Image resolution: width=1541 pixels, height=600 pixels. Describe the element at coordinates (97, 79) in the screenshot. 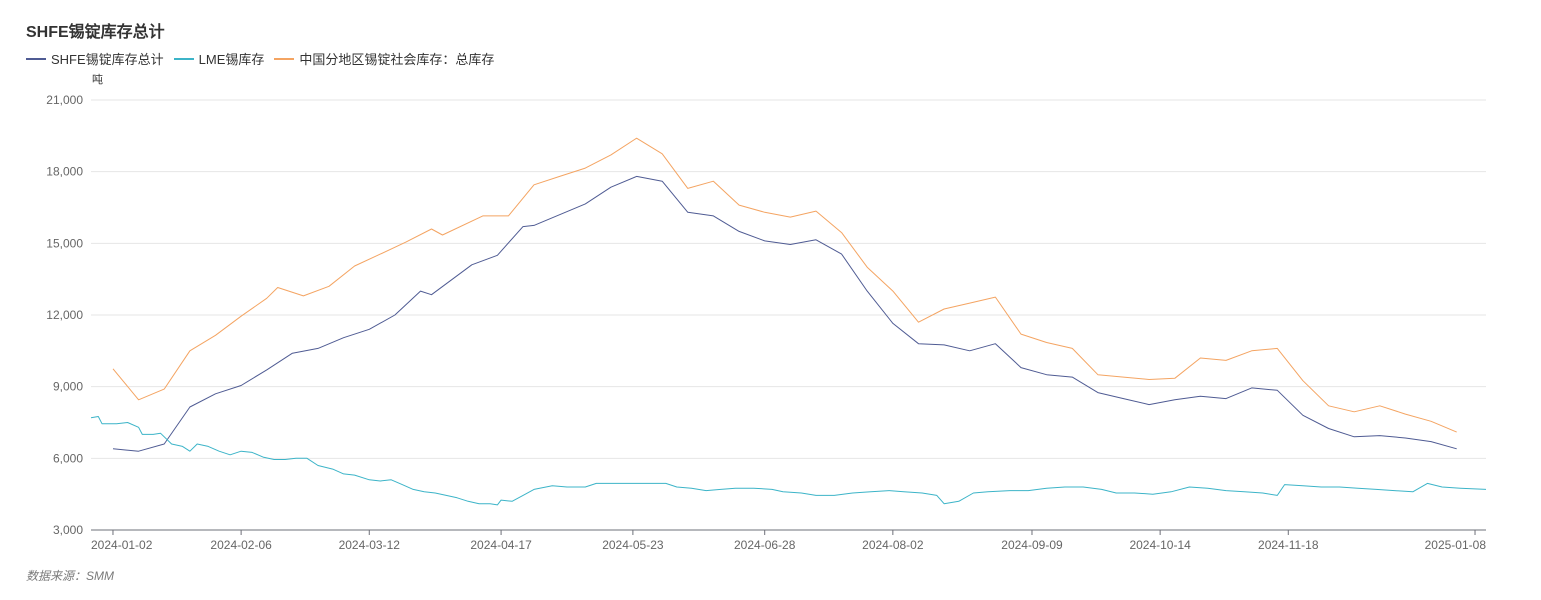

I see `y-axis-unit-label: 吨` at that location.